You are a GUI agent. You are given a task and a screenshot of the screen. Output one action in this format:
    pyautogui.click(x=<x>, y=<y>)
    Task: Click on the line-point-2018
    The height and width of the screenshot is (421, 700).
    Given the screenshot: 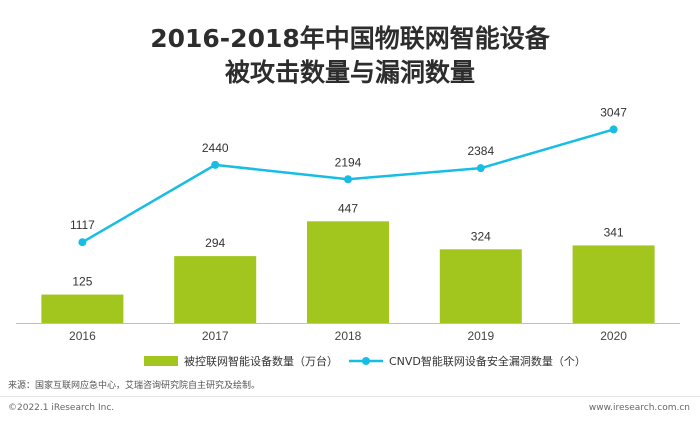 What is the action you would take?
    pyautogui.click(x=348, y=179)
    